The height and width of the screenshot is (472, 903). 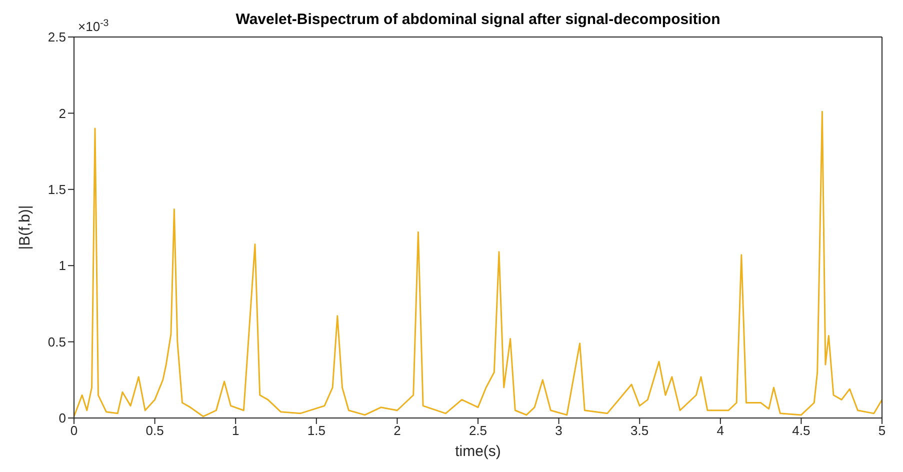 I want to click on text: ×10$^{-3}$, so click(x=93, y=26).